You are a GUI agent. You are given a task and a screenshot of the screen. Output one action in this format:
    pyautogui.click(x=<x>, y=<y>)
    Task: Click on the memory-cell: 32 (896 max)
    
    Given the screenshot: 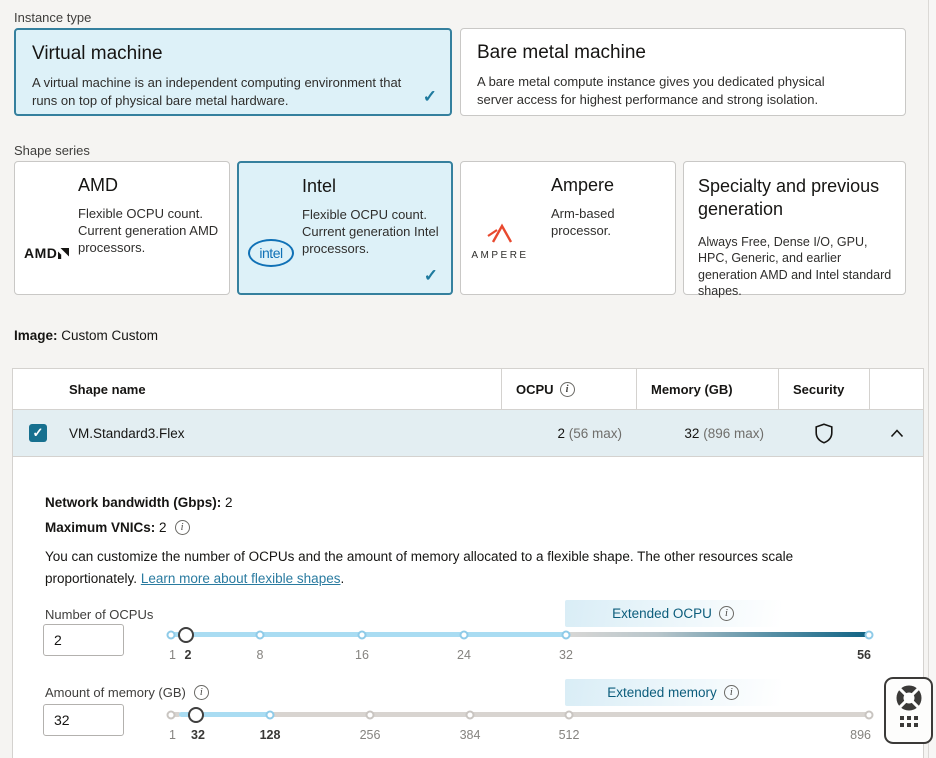 What is the action you would take?
    pyautogui.click(x=707, y=433)
    